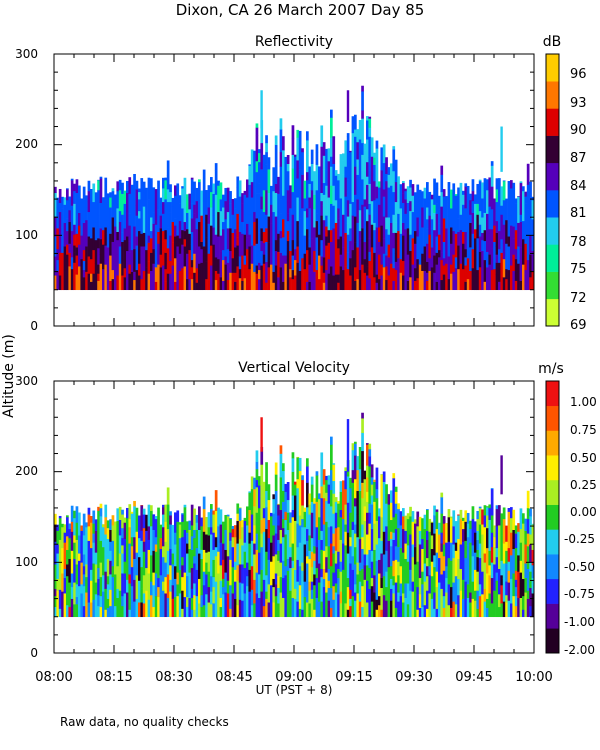  Describe the element at coordinates (578, 325) in the screenshot. I see `colorbar-tick-label: 69` at that location.